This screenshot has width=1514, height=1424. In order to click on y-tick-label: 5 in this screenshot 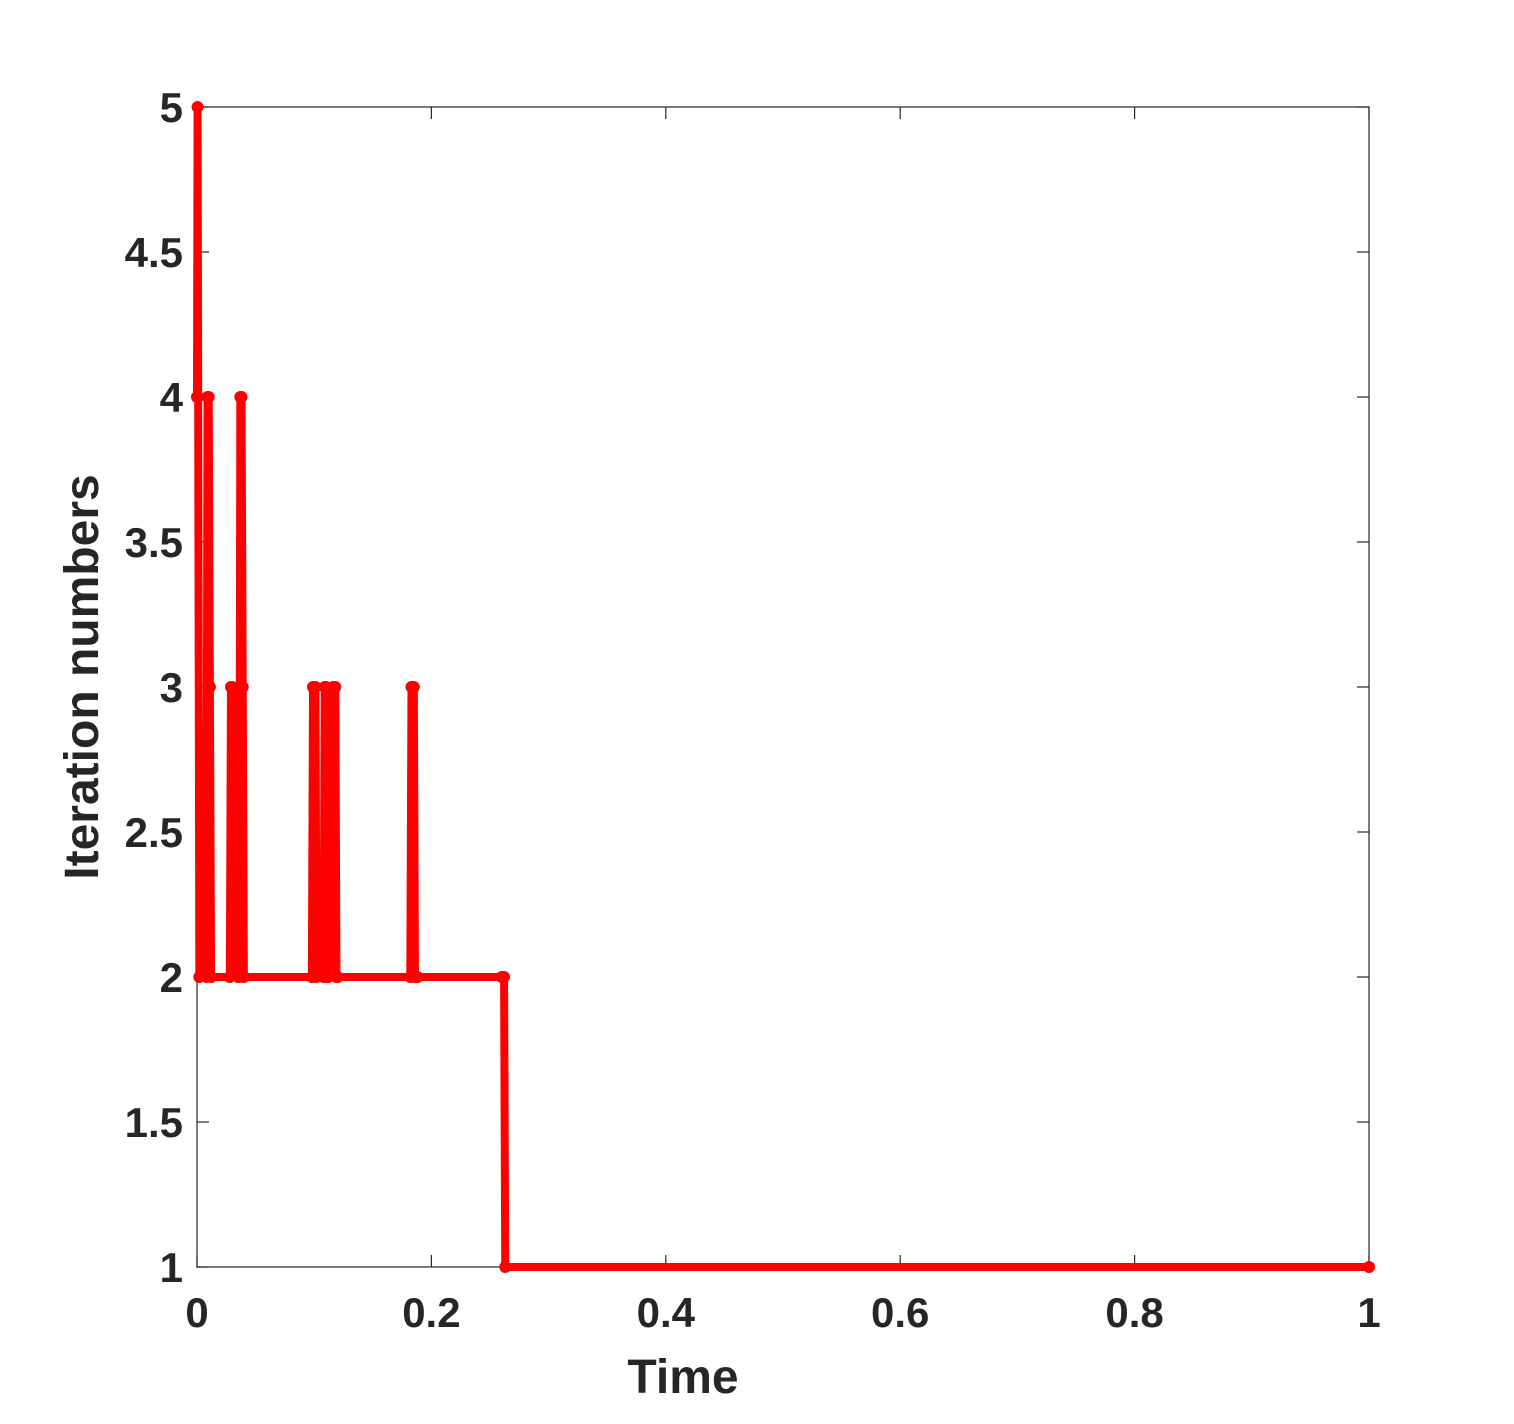, I will do `click(171, 107)`.